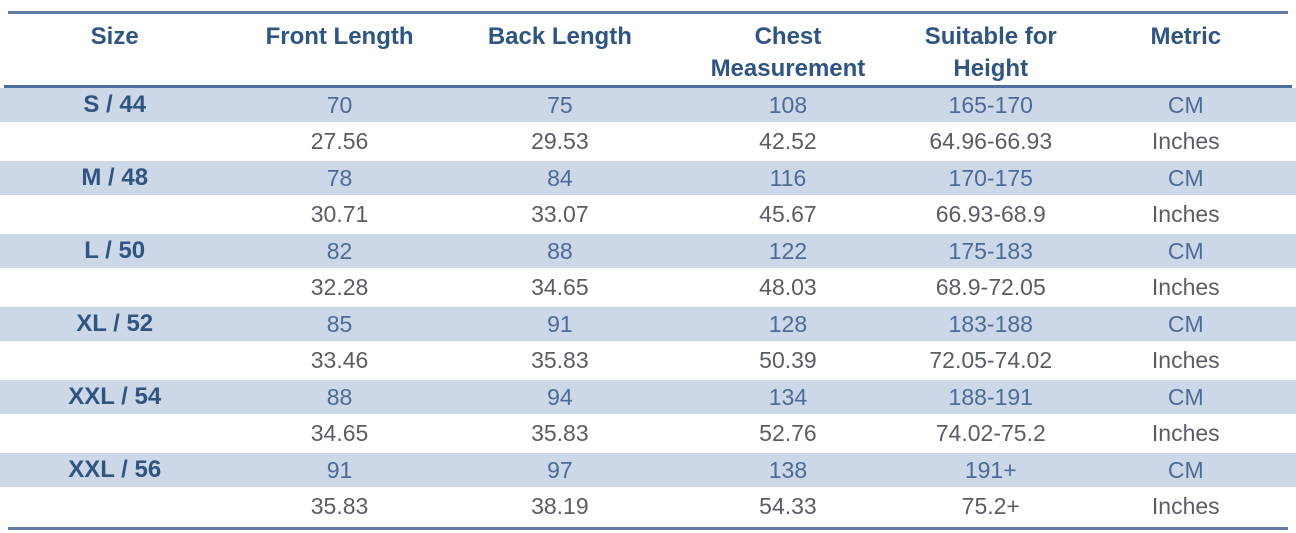 This screenshot has width=1296, height=533. I want to click on height-cell: 170-175, so click(990, 177).